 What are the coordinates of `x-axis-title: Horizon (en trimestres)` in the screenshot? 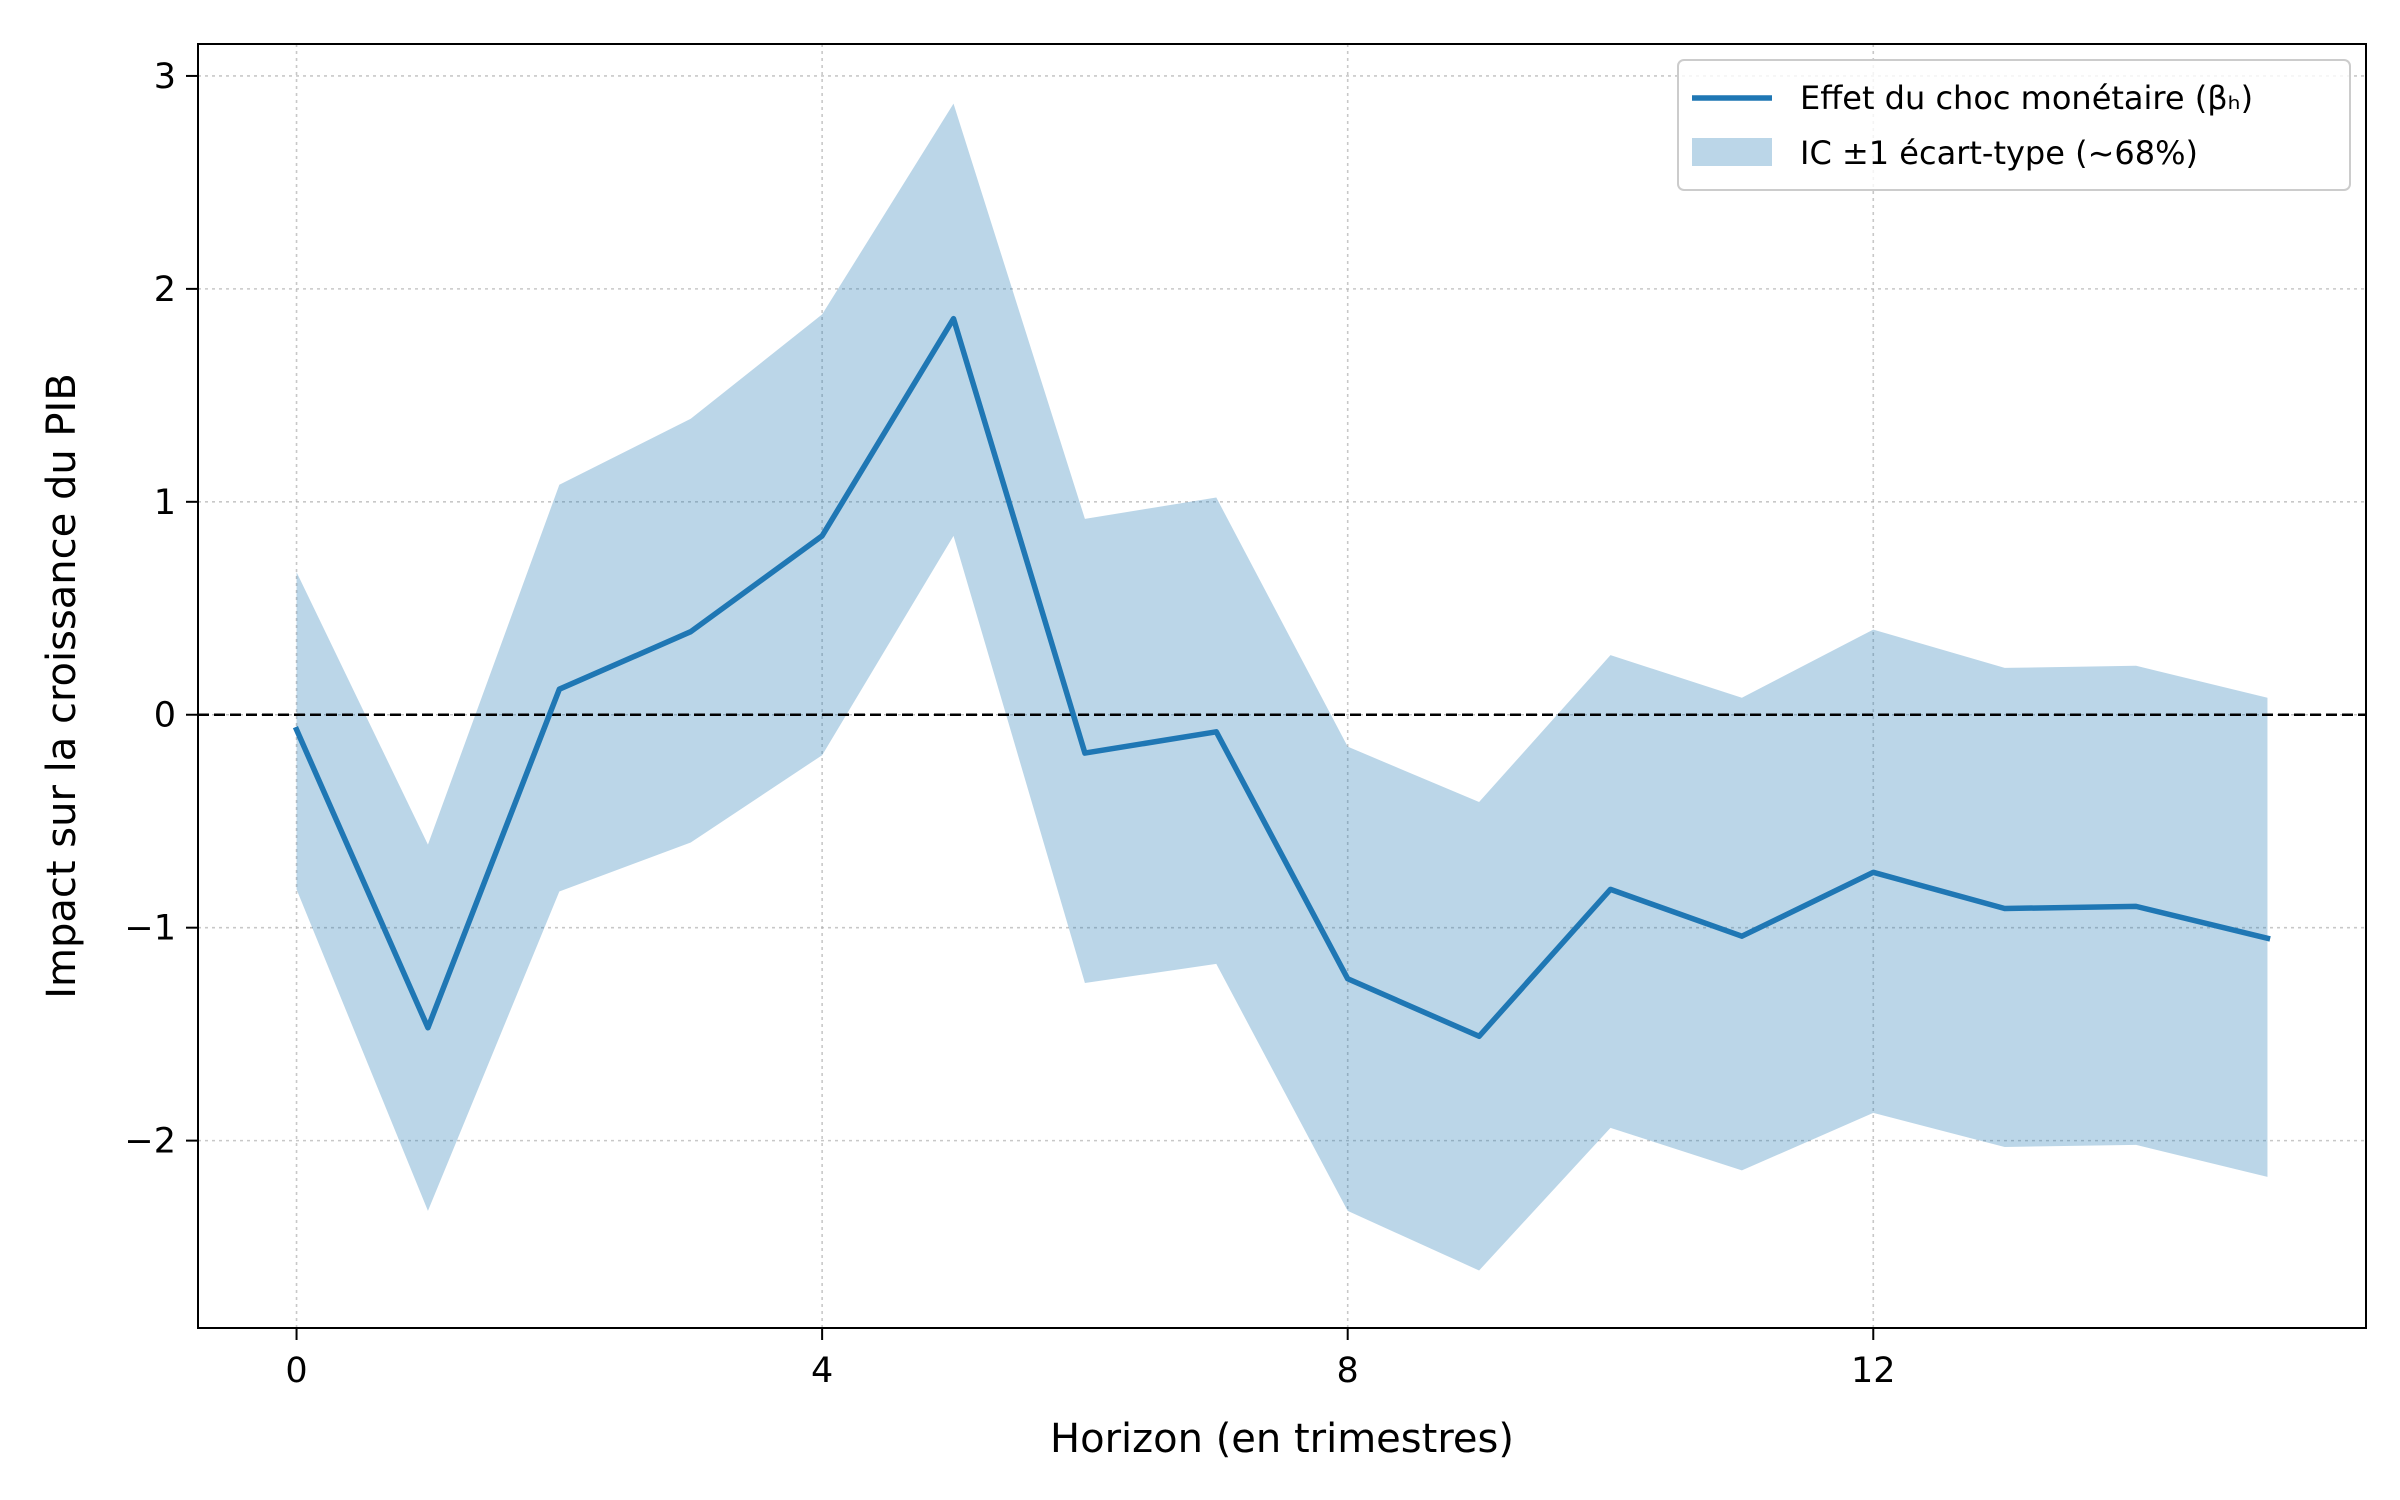 It's located at (1282, 1439).